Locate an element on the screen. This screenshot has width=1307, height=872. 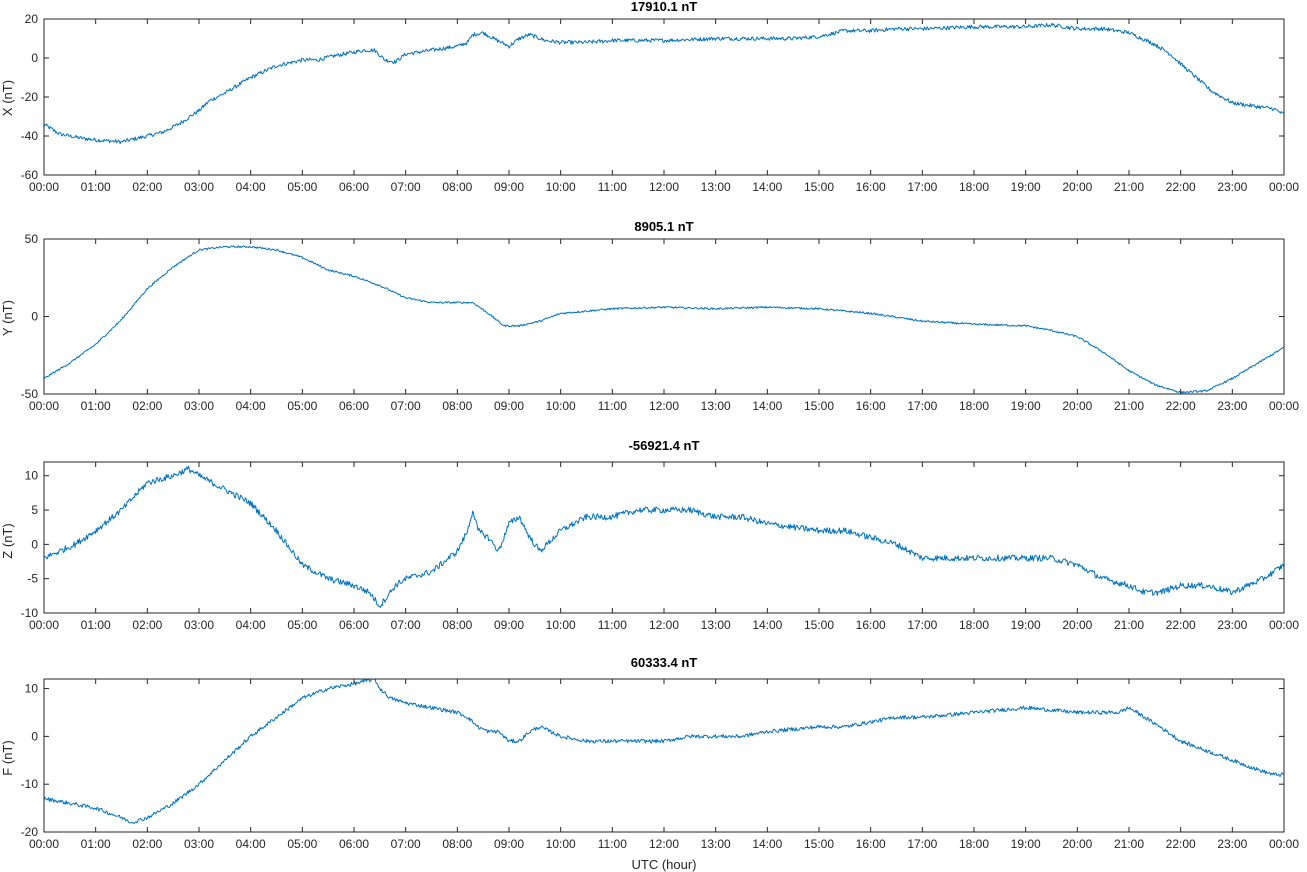
x-tick-label-y: 14:00 is located at coordinates (767, 406).